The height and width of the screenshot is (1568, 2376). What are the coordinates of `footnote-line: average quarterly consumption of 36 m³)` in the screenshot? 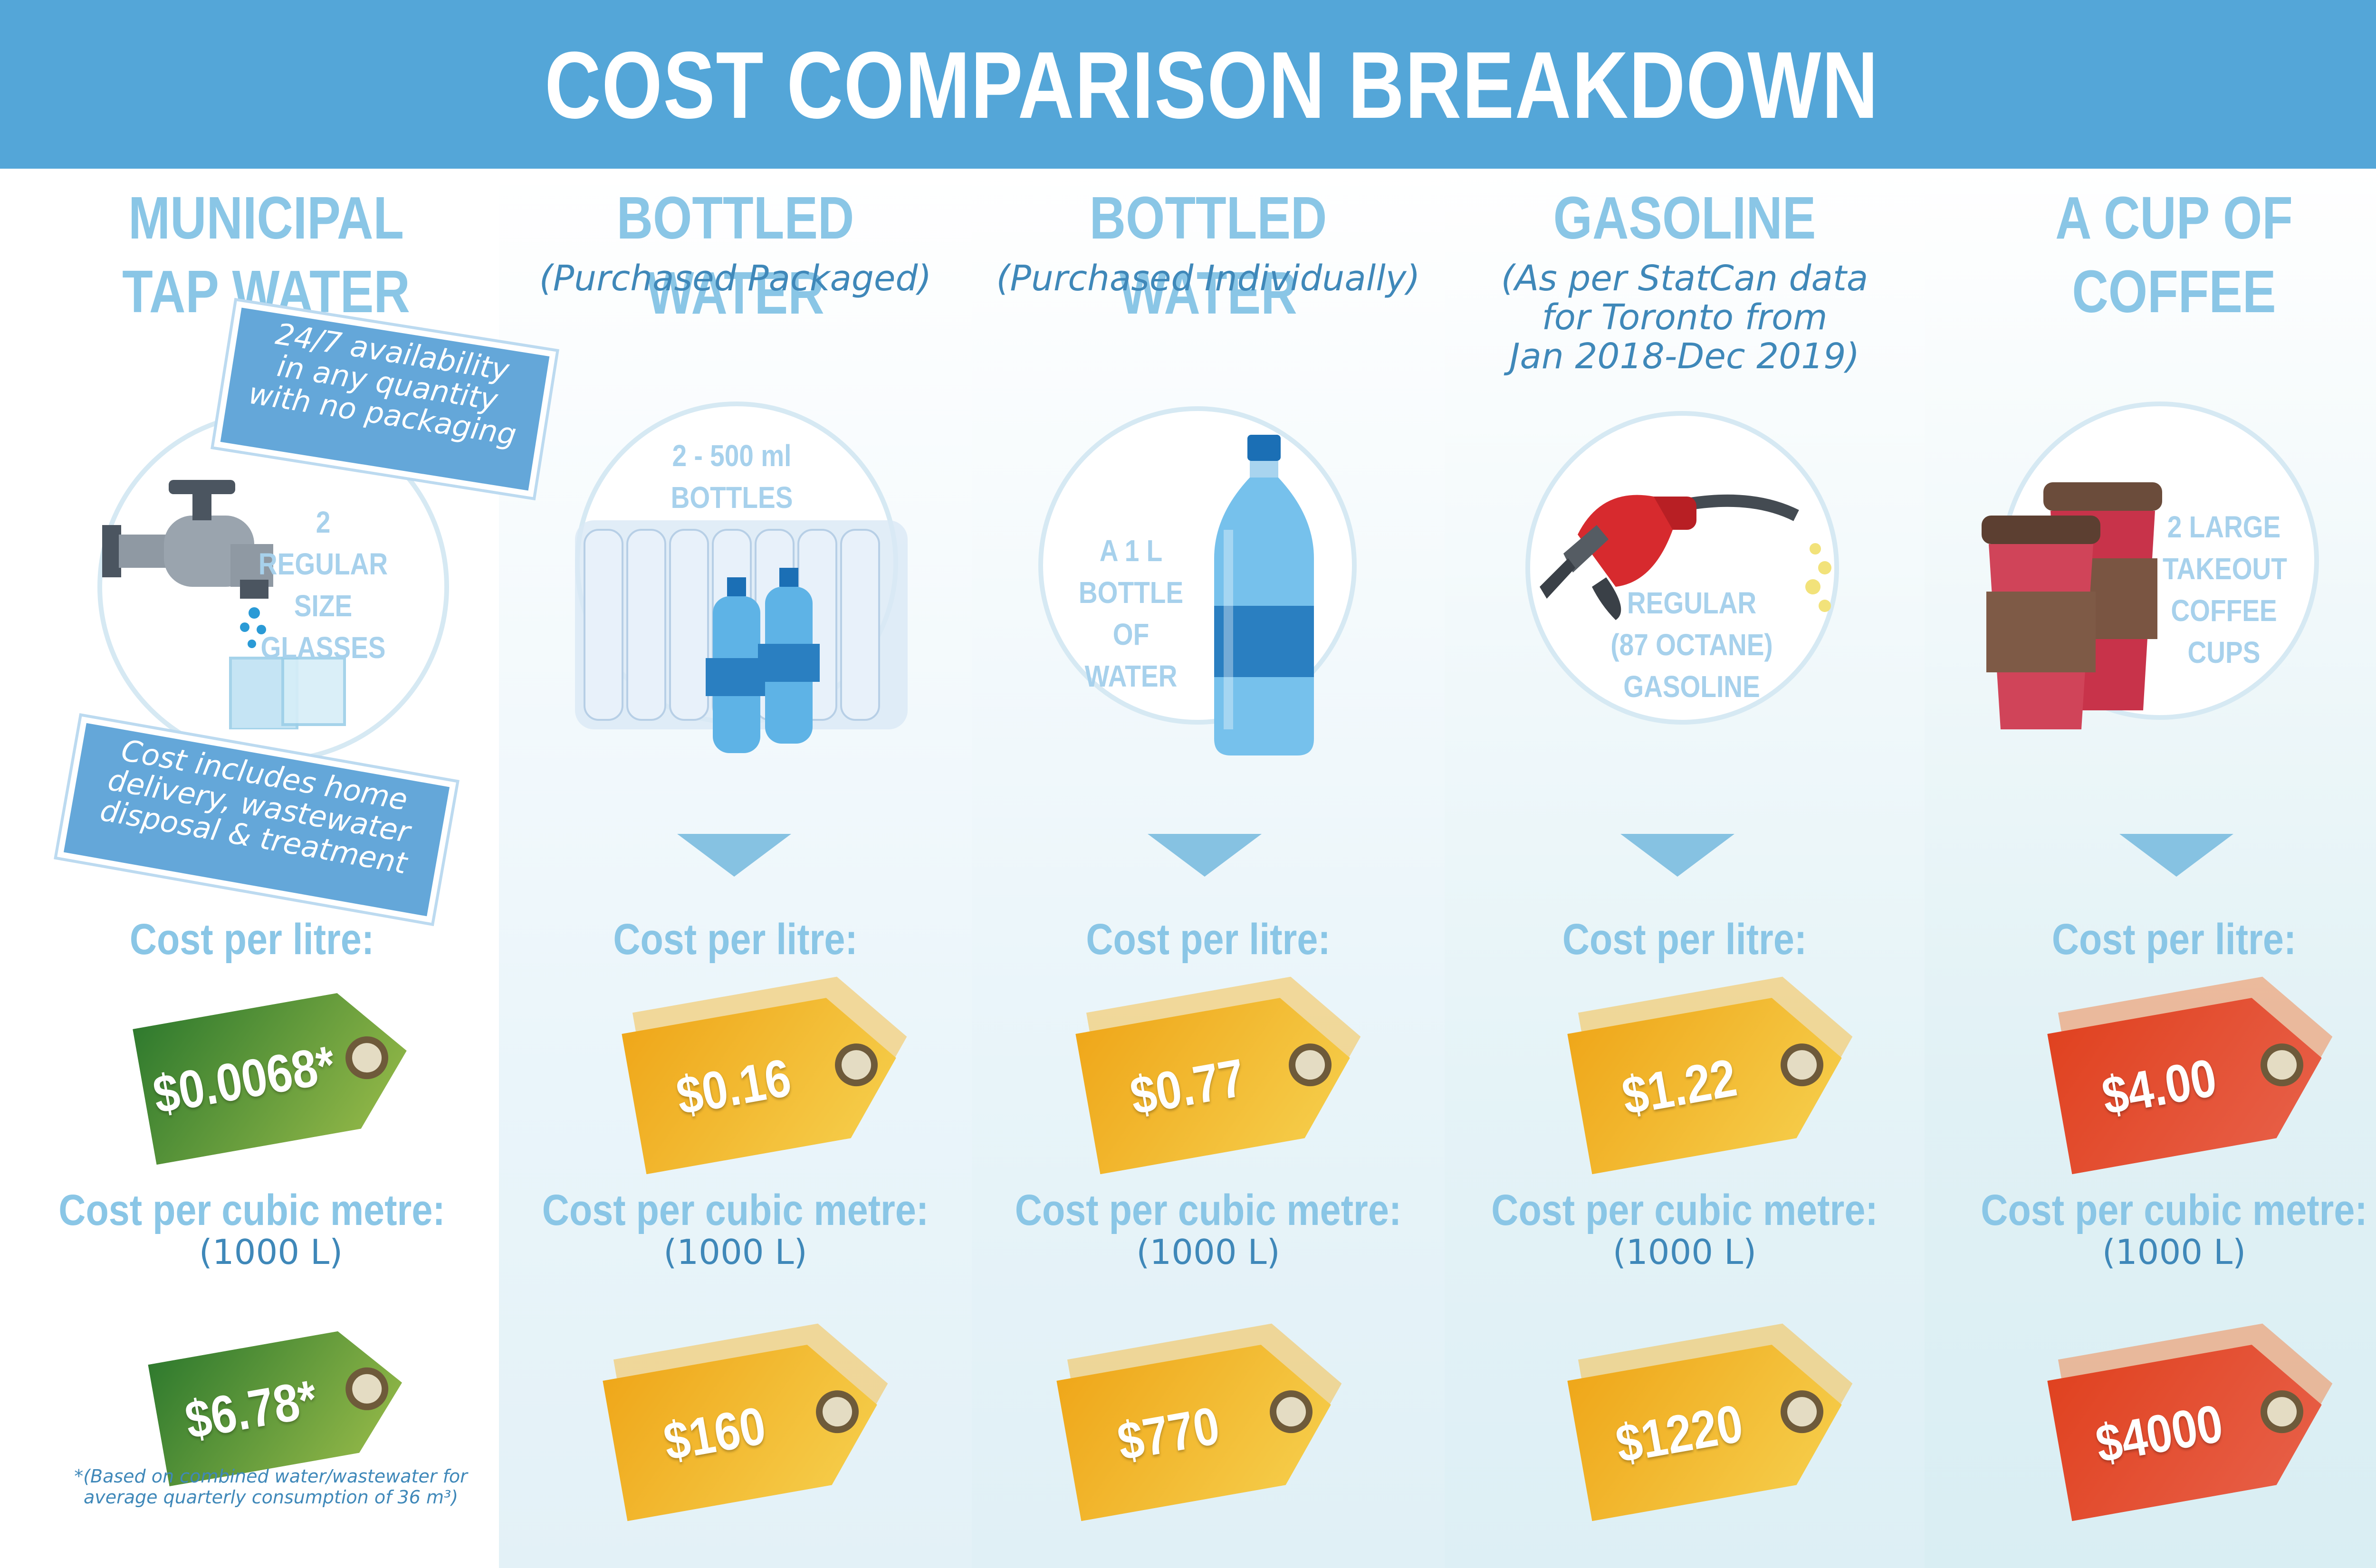 It's located at (271, 1498).